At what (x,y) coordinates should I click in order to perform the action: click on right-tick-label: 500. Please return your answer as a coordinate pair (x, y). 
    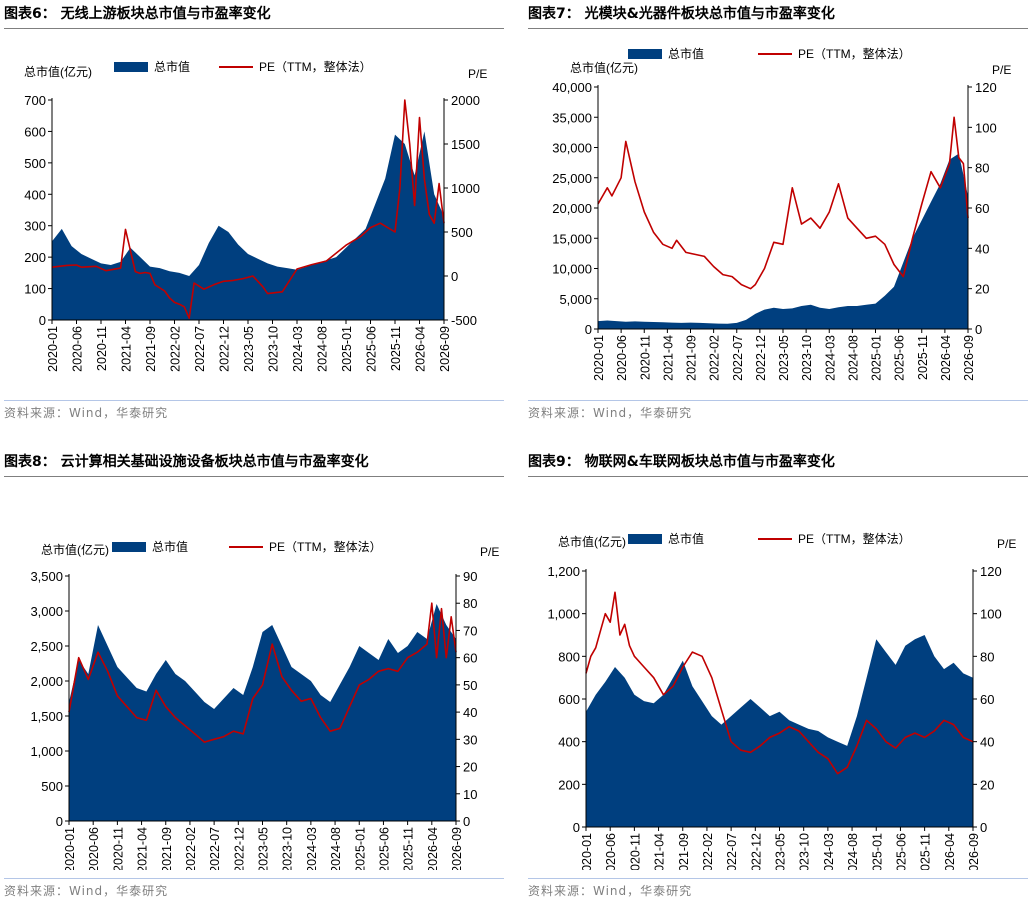
    Looking at the image, I should click on (462, 232).